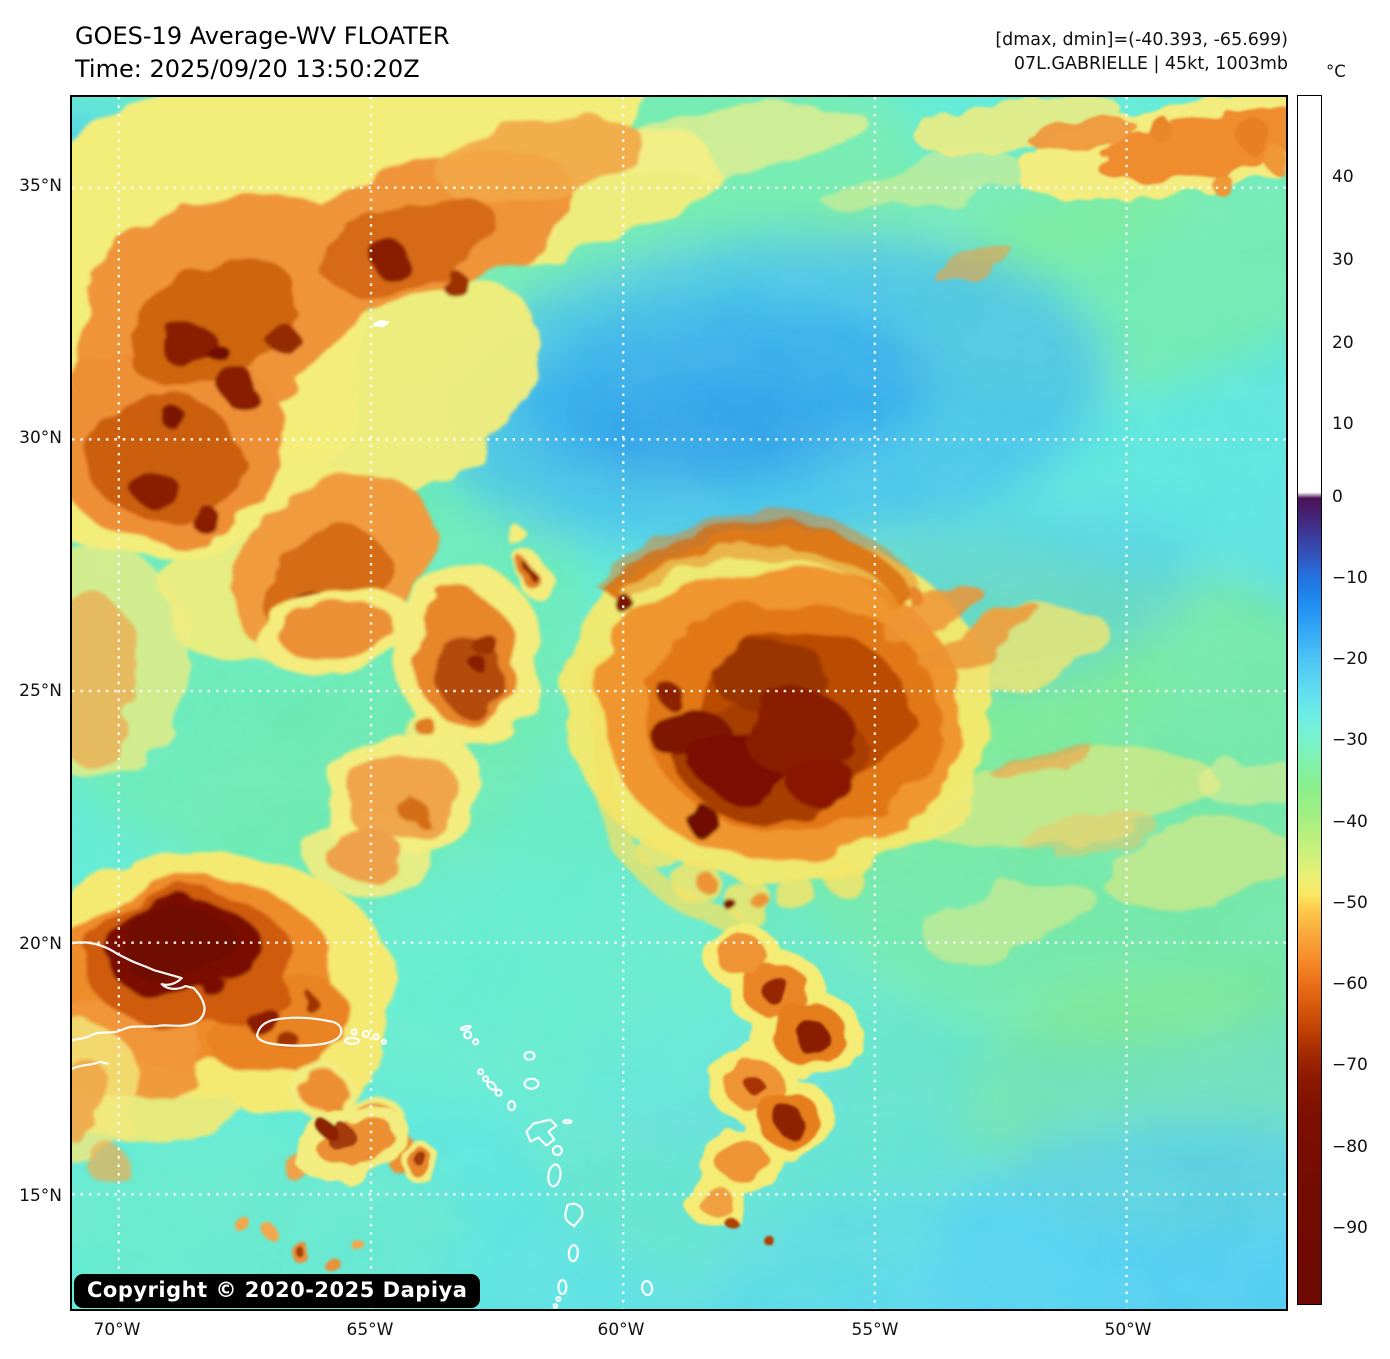  I want to click on colorbar-tick-label: −20, so click(1350, 659).